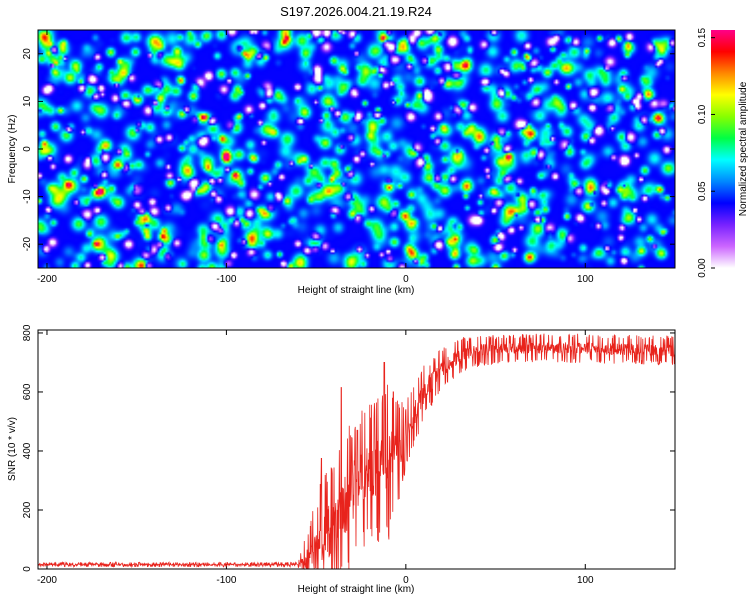  Describe the element at coordinates (706, 153) in the screenshot. I see `colorbar-ticks: 0.00 0.05 0.10 0.15` at that location.